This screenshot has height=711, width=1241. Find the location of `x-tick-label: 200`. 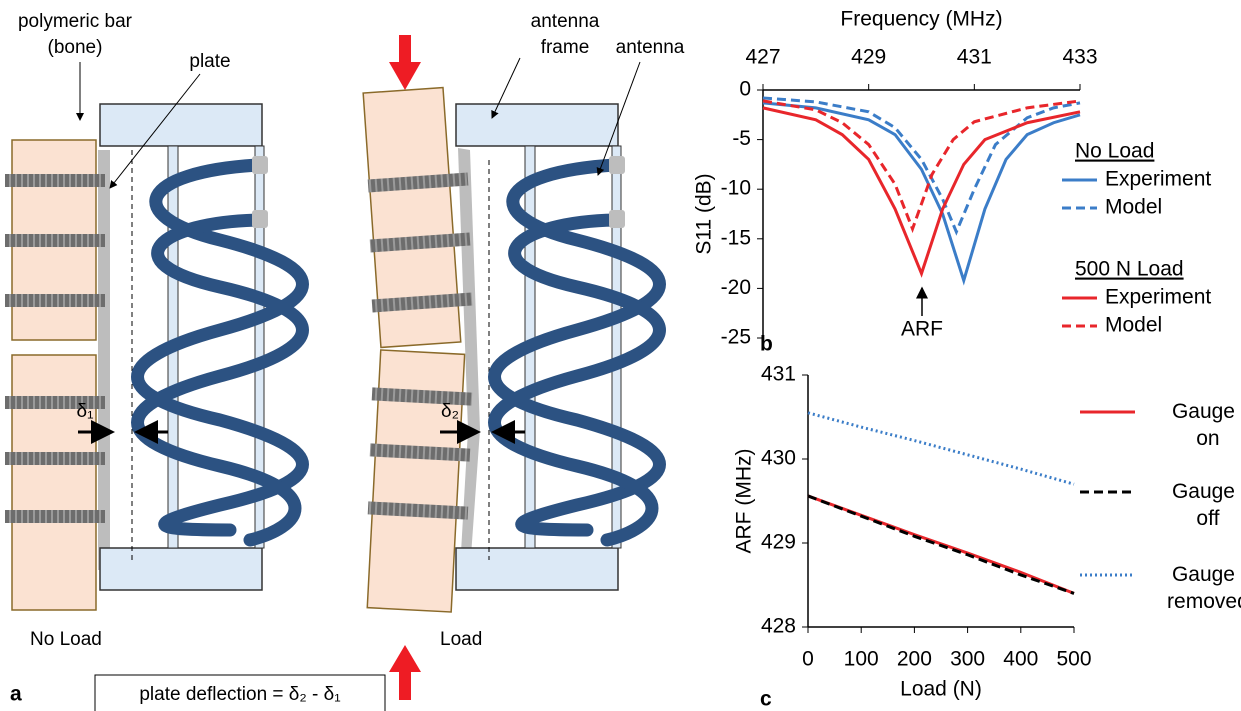

x-tick-label: 200 is located at coordinates (914, 659).